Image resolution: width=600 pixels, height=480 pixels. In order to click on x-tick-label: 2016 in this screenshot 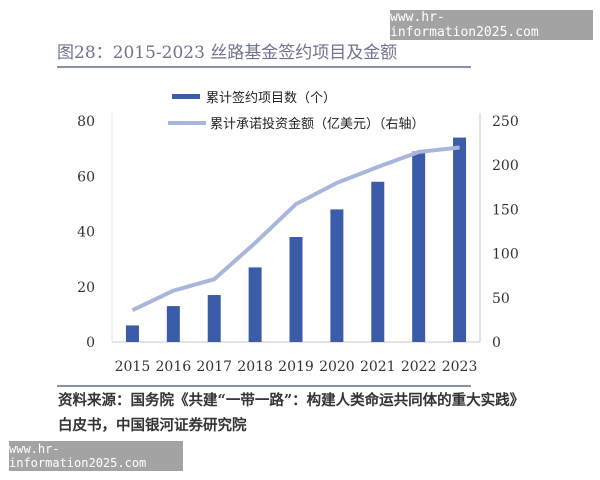, I will do `click(174, 367)`.